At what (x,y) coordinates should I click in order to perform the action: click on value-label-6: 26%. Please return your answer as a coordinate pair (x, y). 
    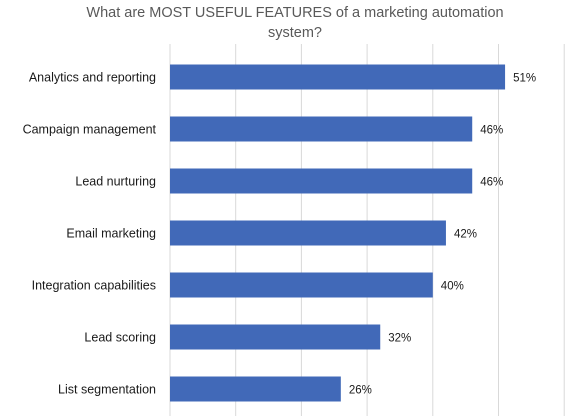
    Looking at the image, I should click on (360, 391).